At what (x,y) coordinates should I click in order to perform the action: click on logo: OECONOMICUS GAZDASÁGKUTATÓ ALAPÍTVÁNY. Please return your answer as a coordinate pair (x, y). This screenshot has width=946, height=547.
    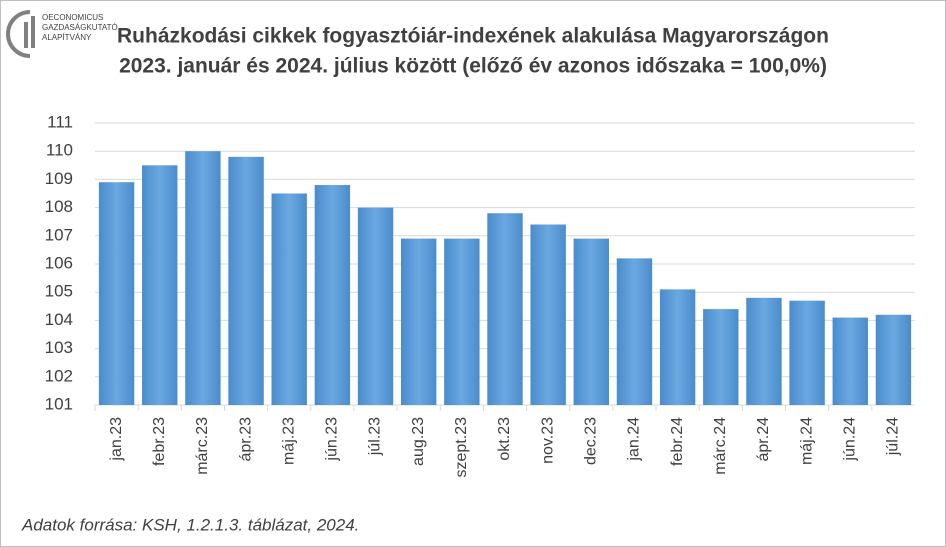
    Looking at the image, I should click on (62, 34).